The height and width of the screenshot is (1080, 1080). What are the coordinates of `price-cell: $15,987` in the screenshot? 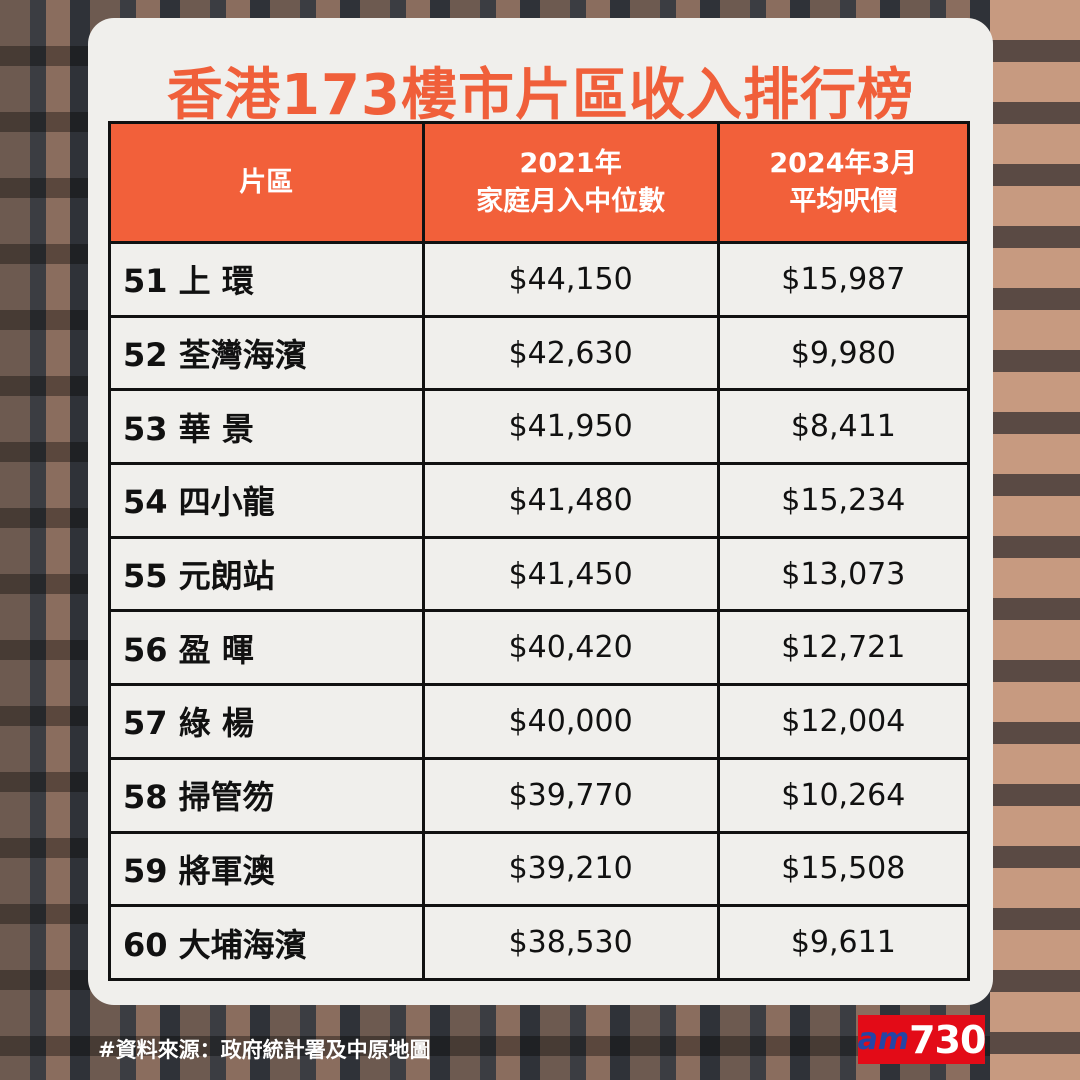 It's located at (843, 279).